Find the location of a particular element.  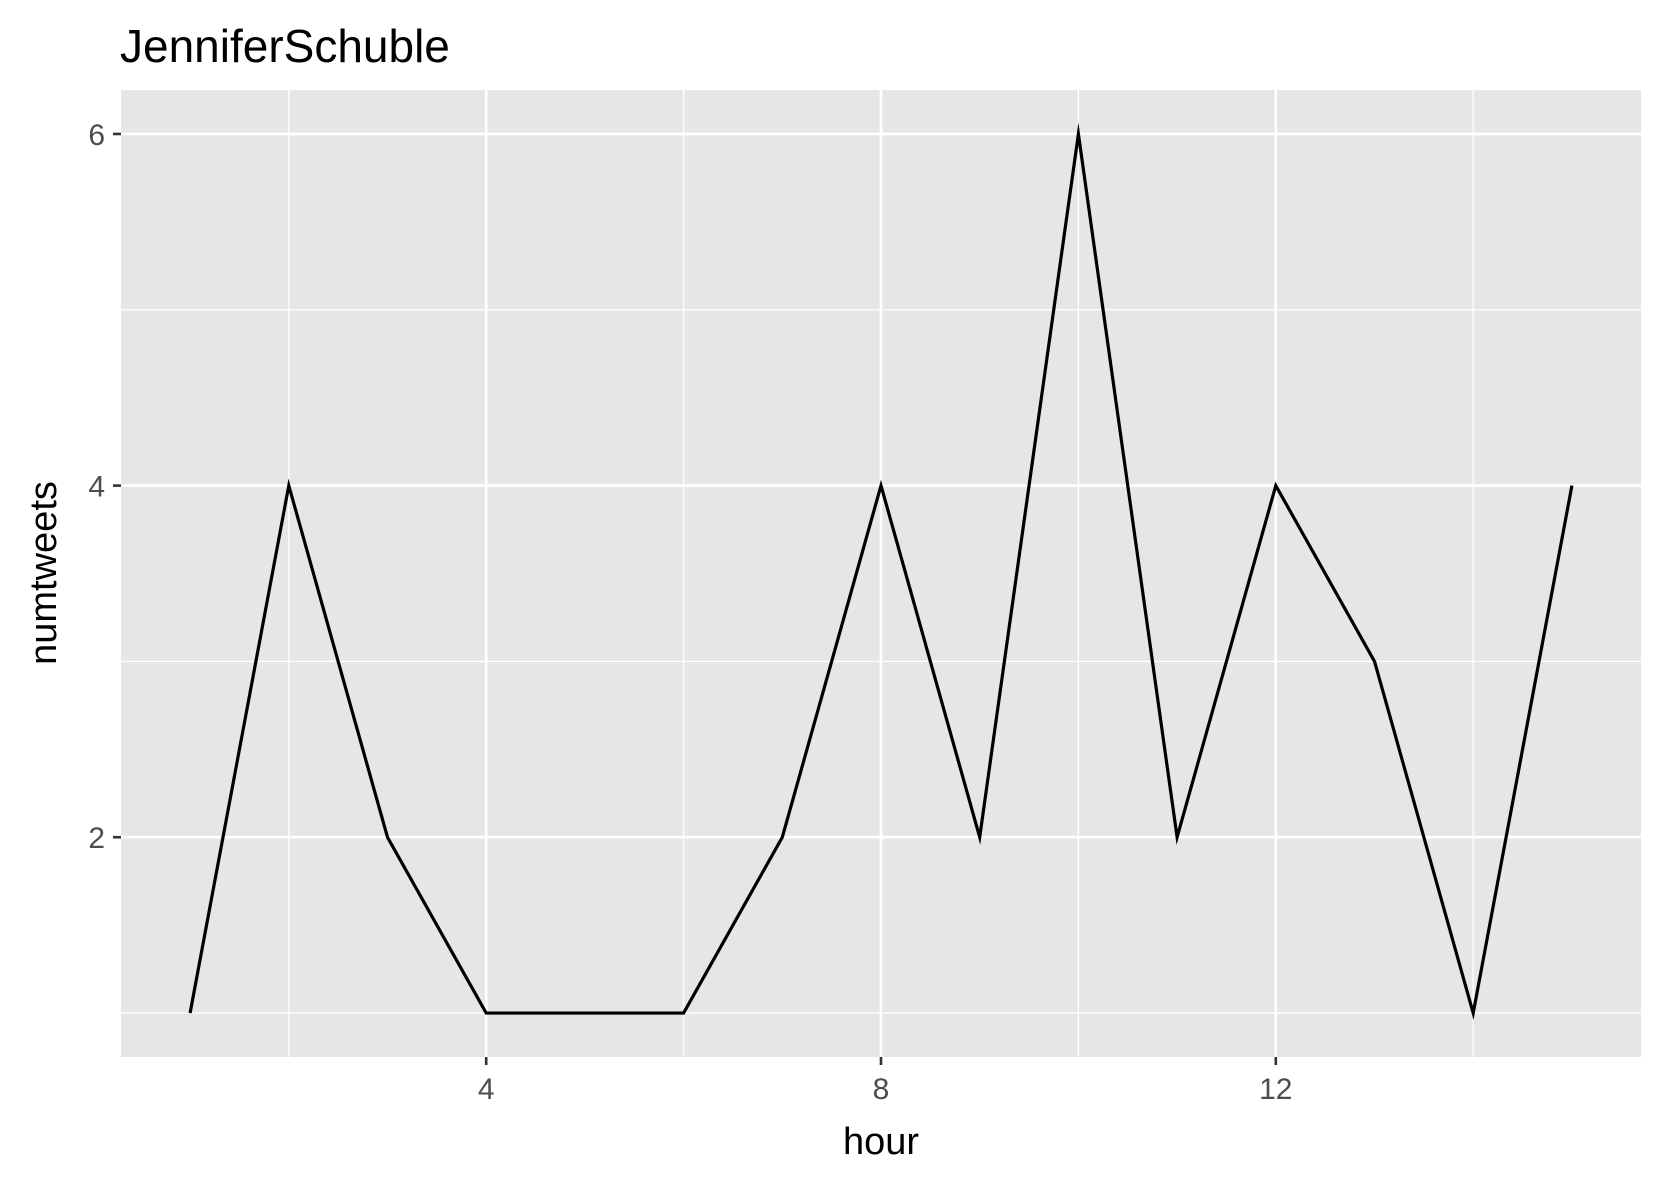

y-axis: 2 4 6 is located at coordinates (104, 487).